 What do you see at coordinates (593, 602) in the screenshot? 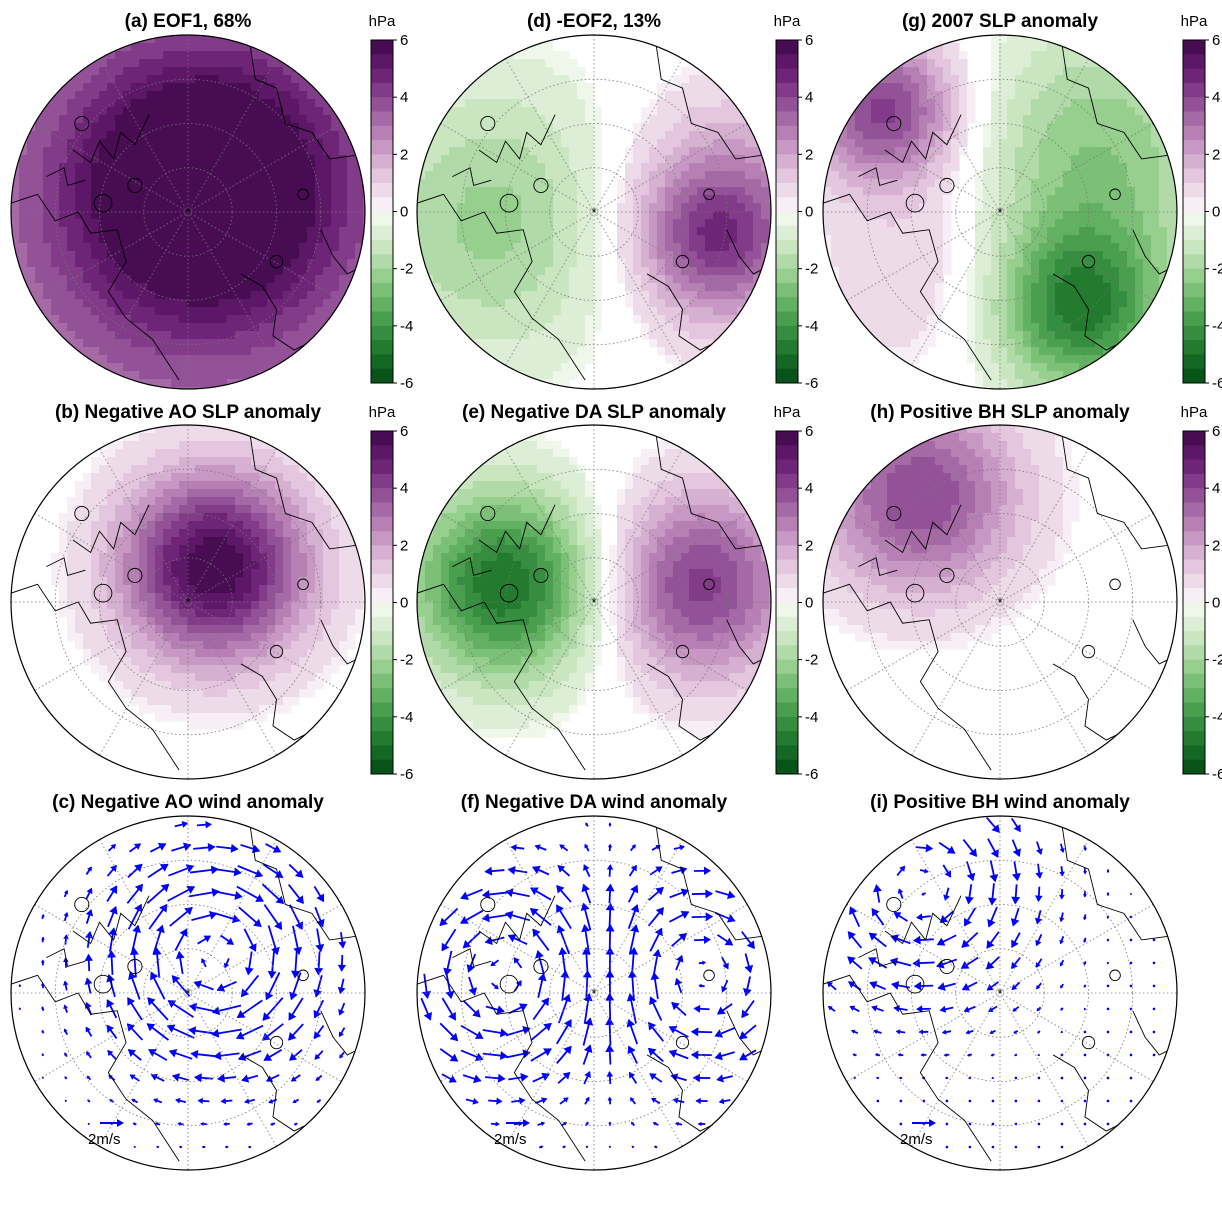
I see `pole-marker-e: *` at bounding box center [593, 602].